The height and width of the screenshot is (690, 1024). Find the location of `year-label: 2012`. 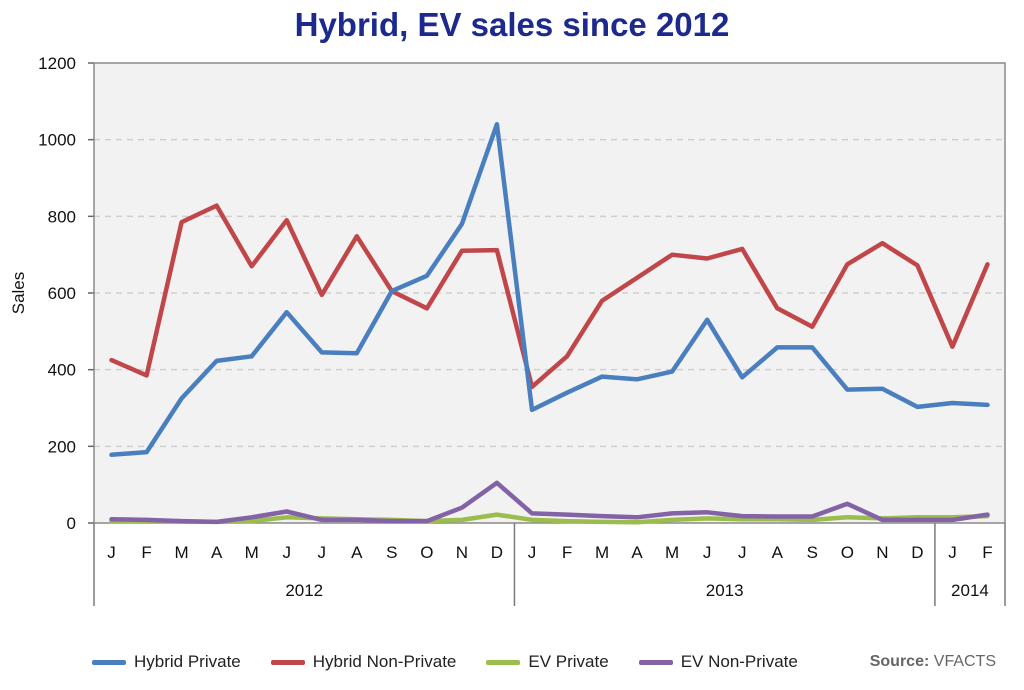

year-label: 2012 is located at coordinates (304, 590).